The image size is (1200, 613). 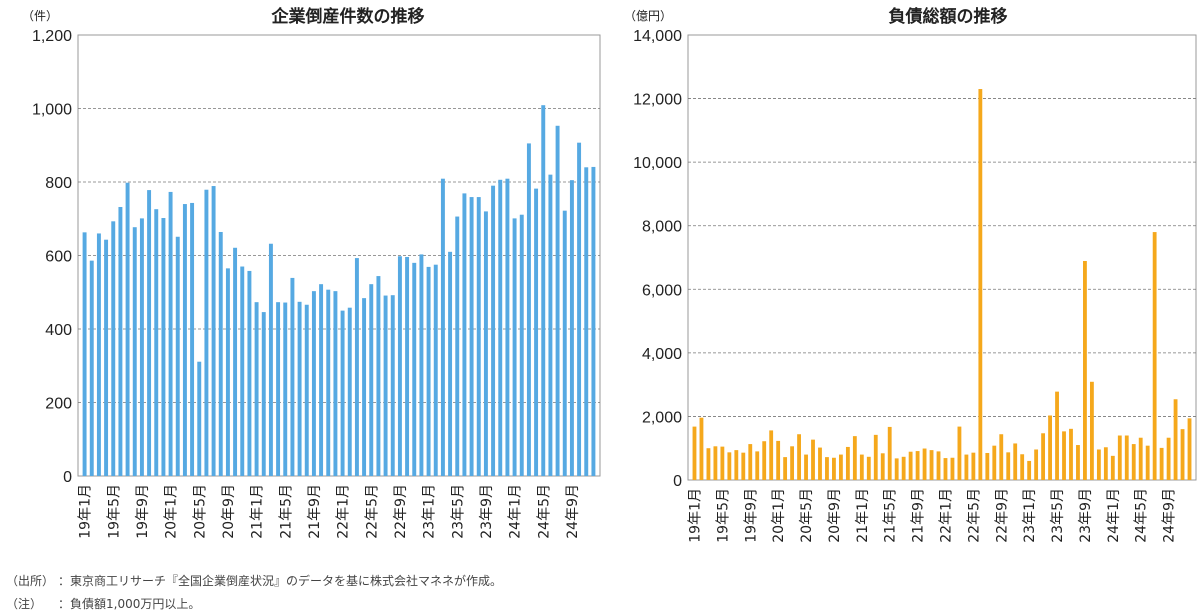 What do you see at coordinates (200, 511) in the screenshot?
I see `x-tick-label: 20年5月` at bounding box center [200, 511].